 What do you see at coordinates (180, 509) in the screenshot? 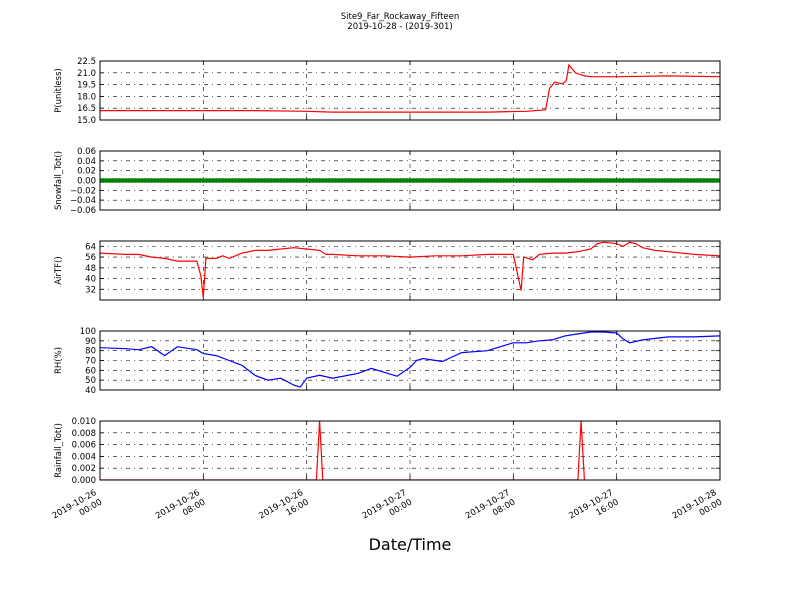
I see `x-tick-label: 2019-10-2608:00` at bounding box center [180, 509].